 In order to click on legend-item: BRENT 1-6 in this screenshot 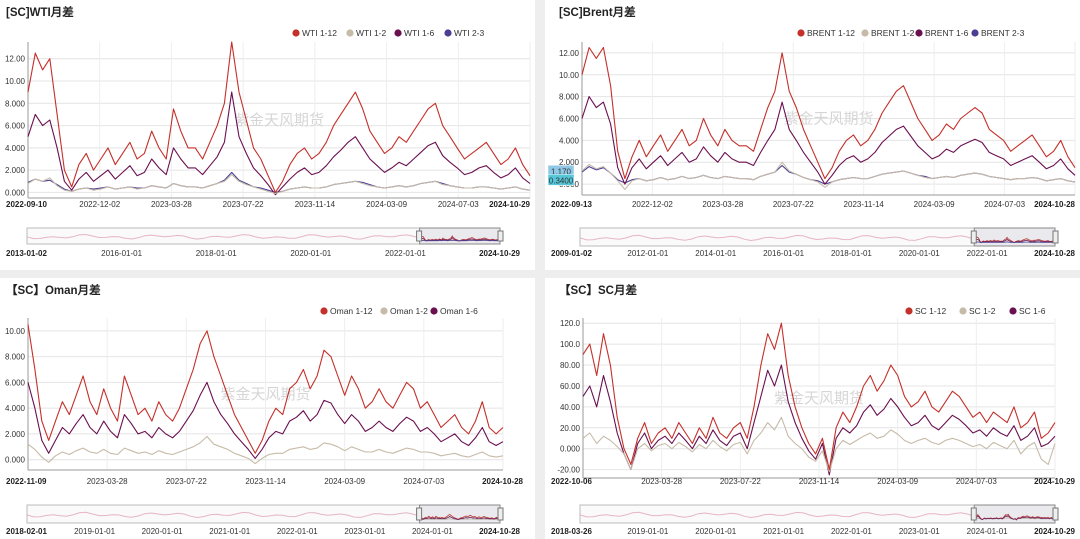, I will do `click(942, 33)`.